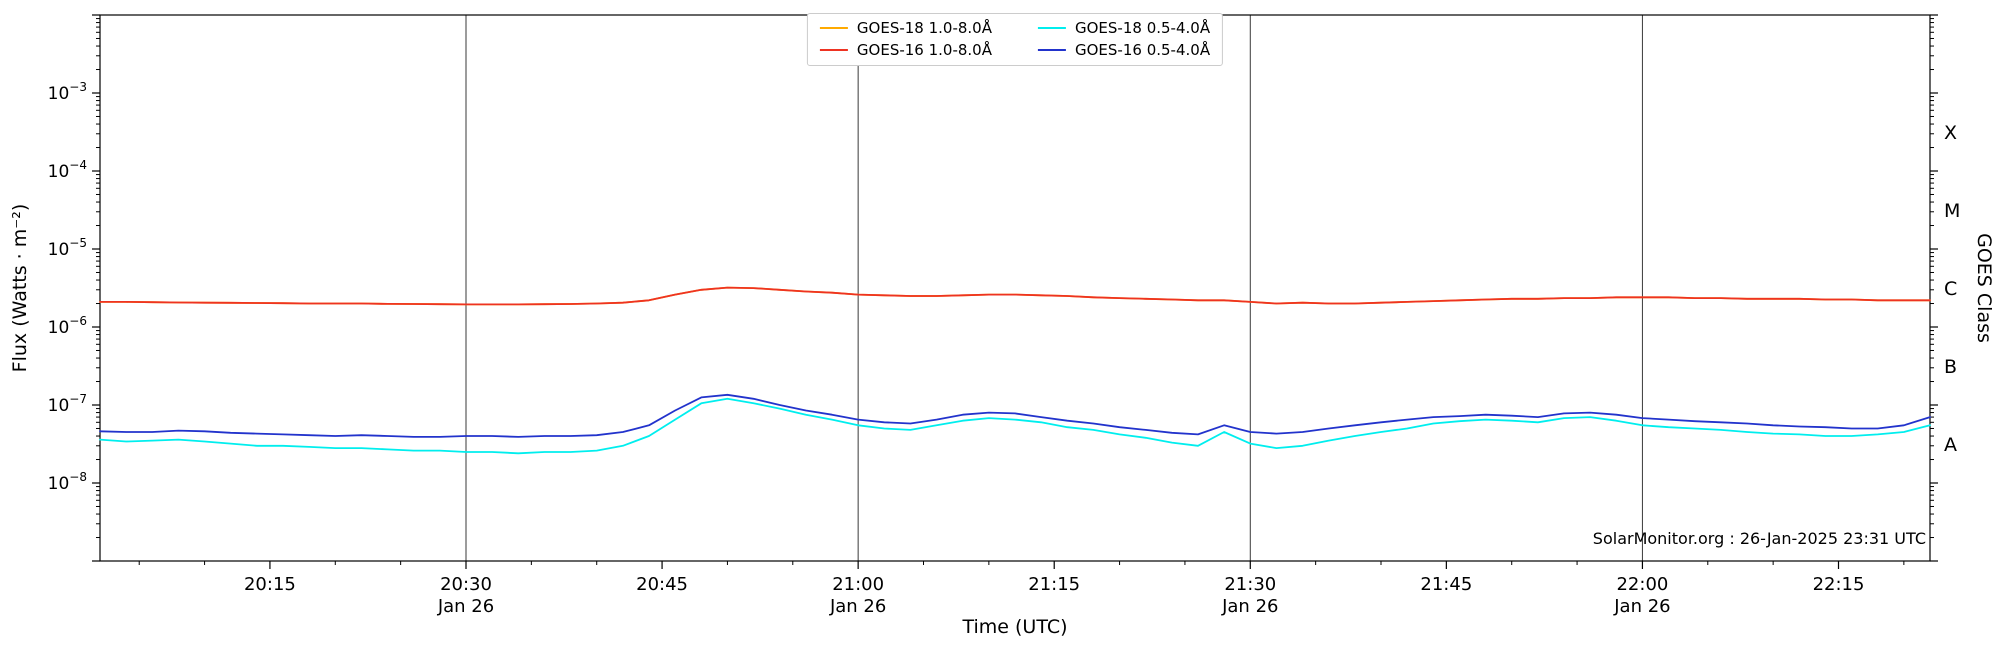  Describe the element at coordinates (1015, 627) in the screenshot. I see `x-axis-label: Time (UTC)` at that location.